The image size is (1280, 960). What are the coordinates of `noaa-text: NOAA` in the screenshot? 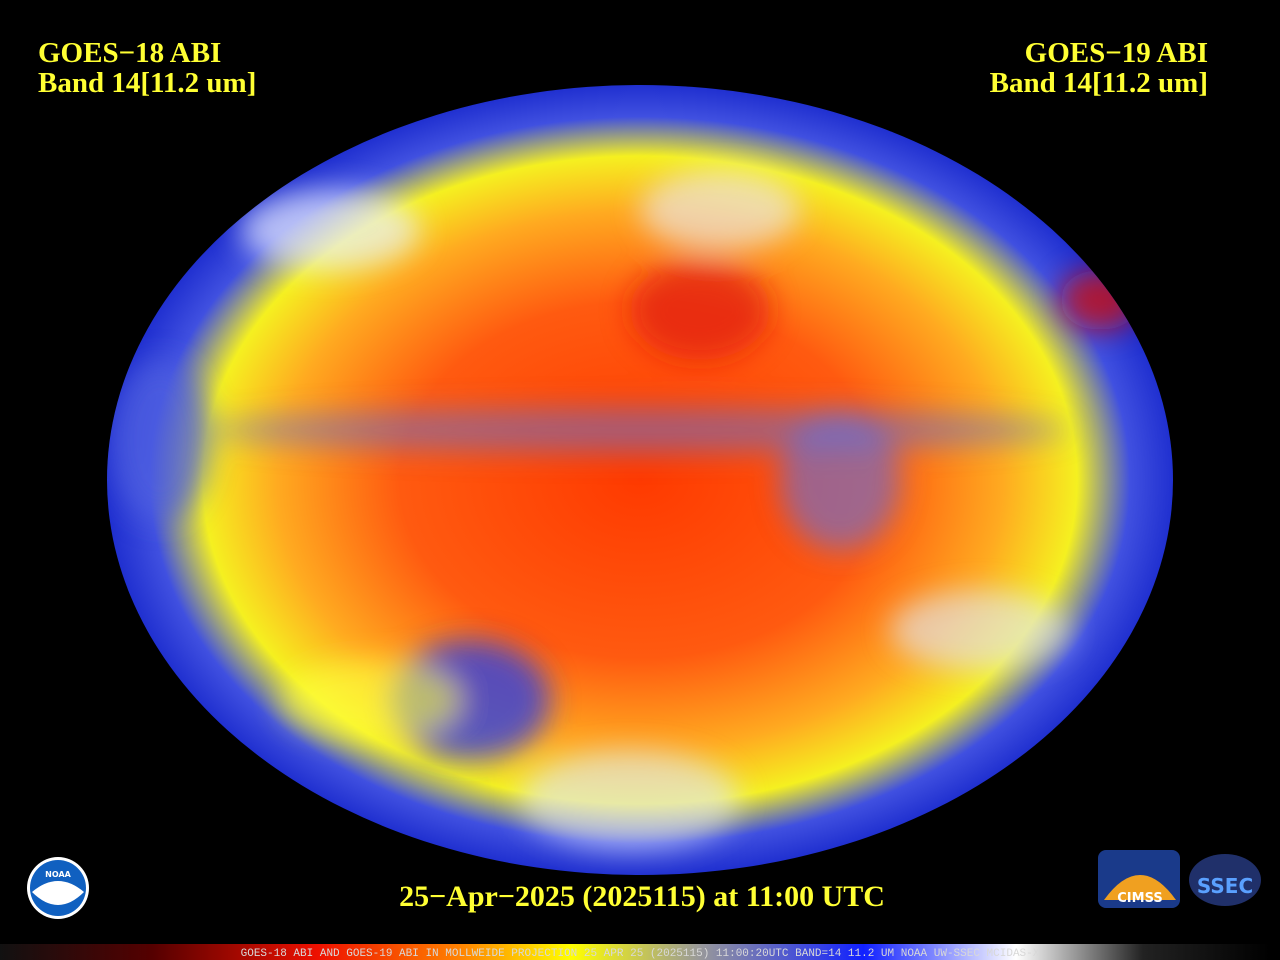 It's located at (58, 874).